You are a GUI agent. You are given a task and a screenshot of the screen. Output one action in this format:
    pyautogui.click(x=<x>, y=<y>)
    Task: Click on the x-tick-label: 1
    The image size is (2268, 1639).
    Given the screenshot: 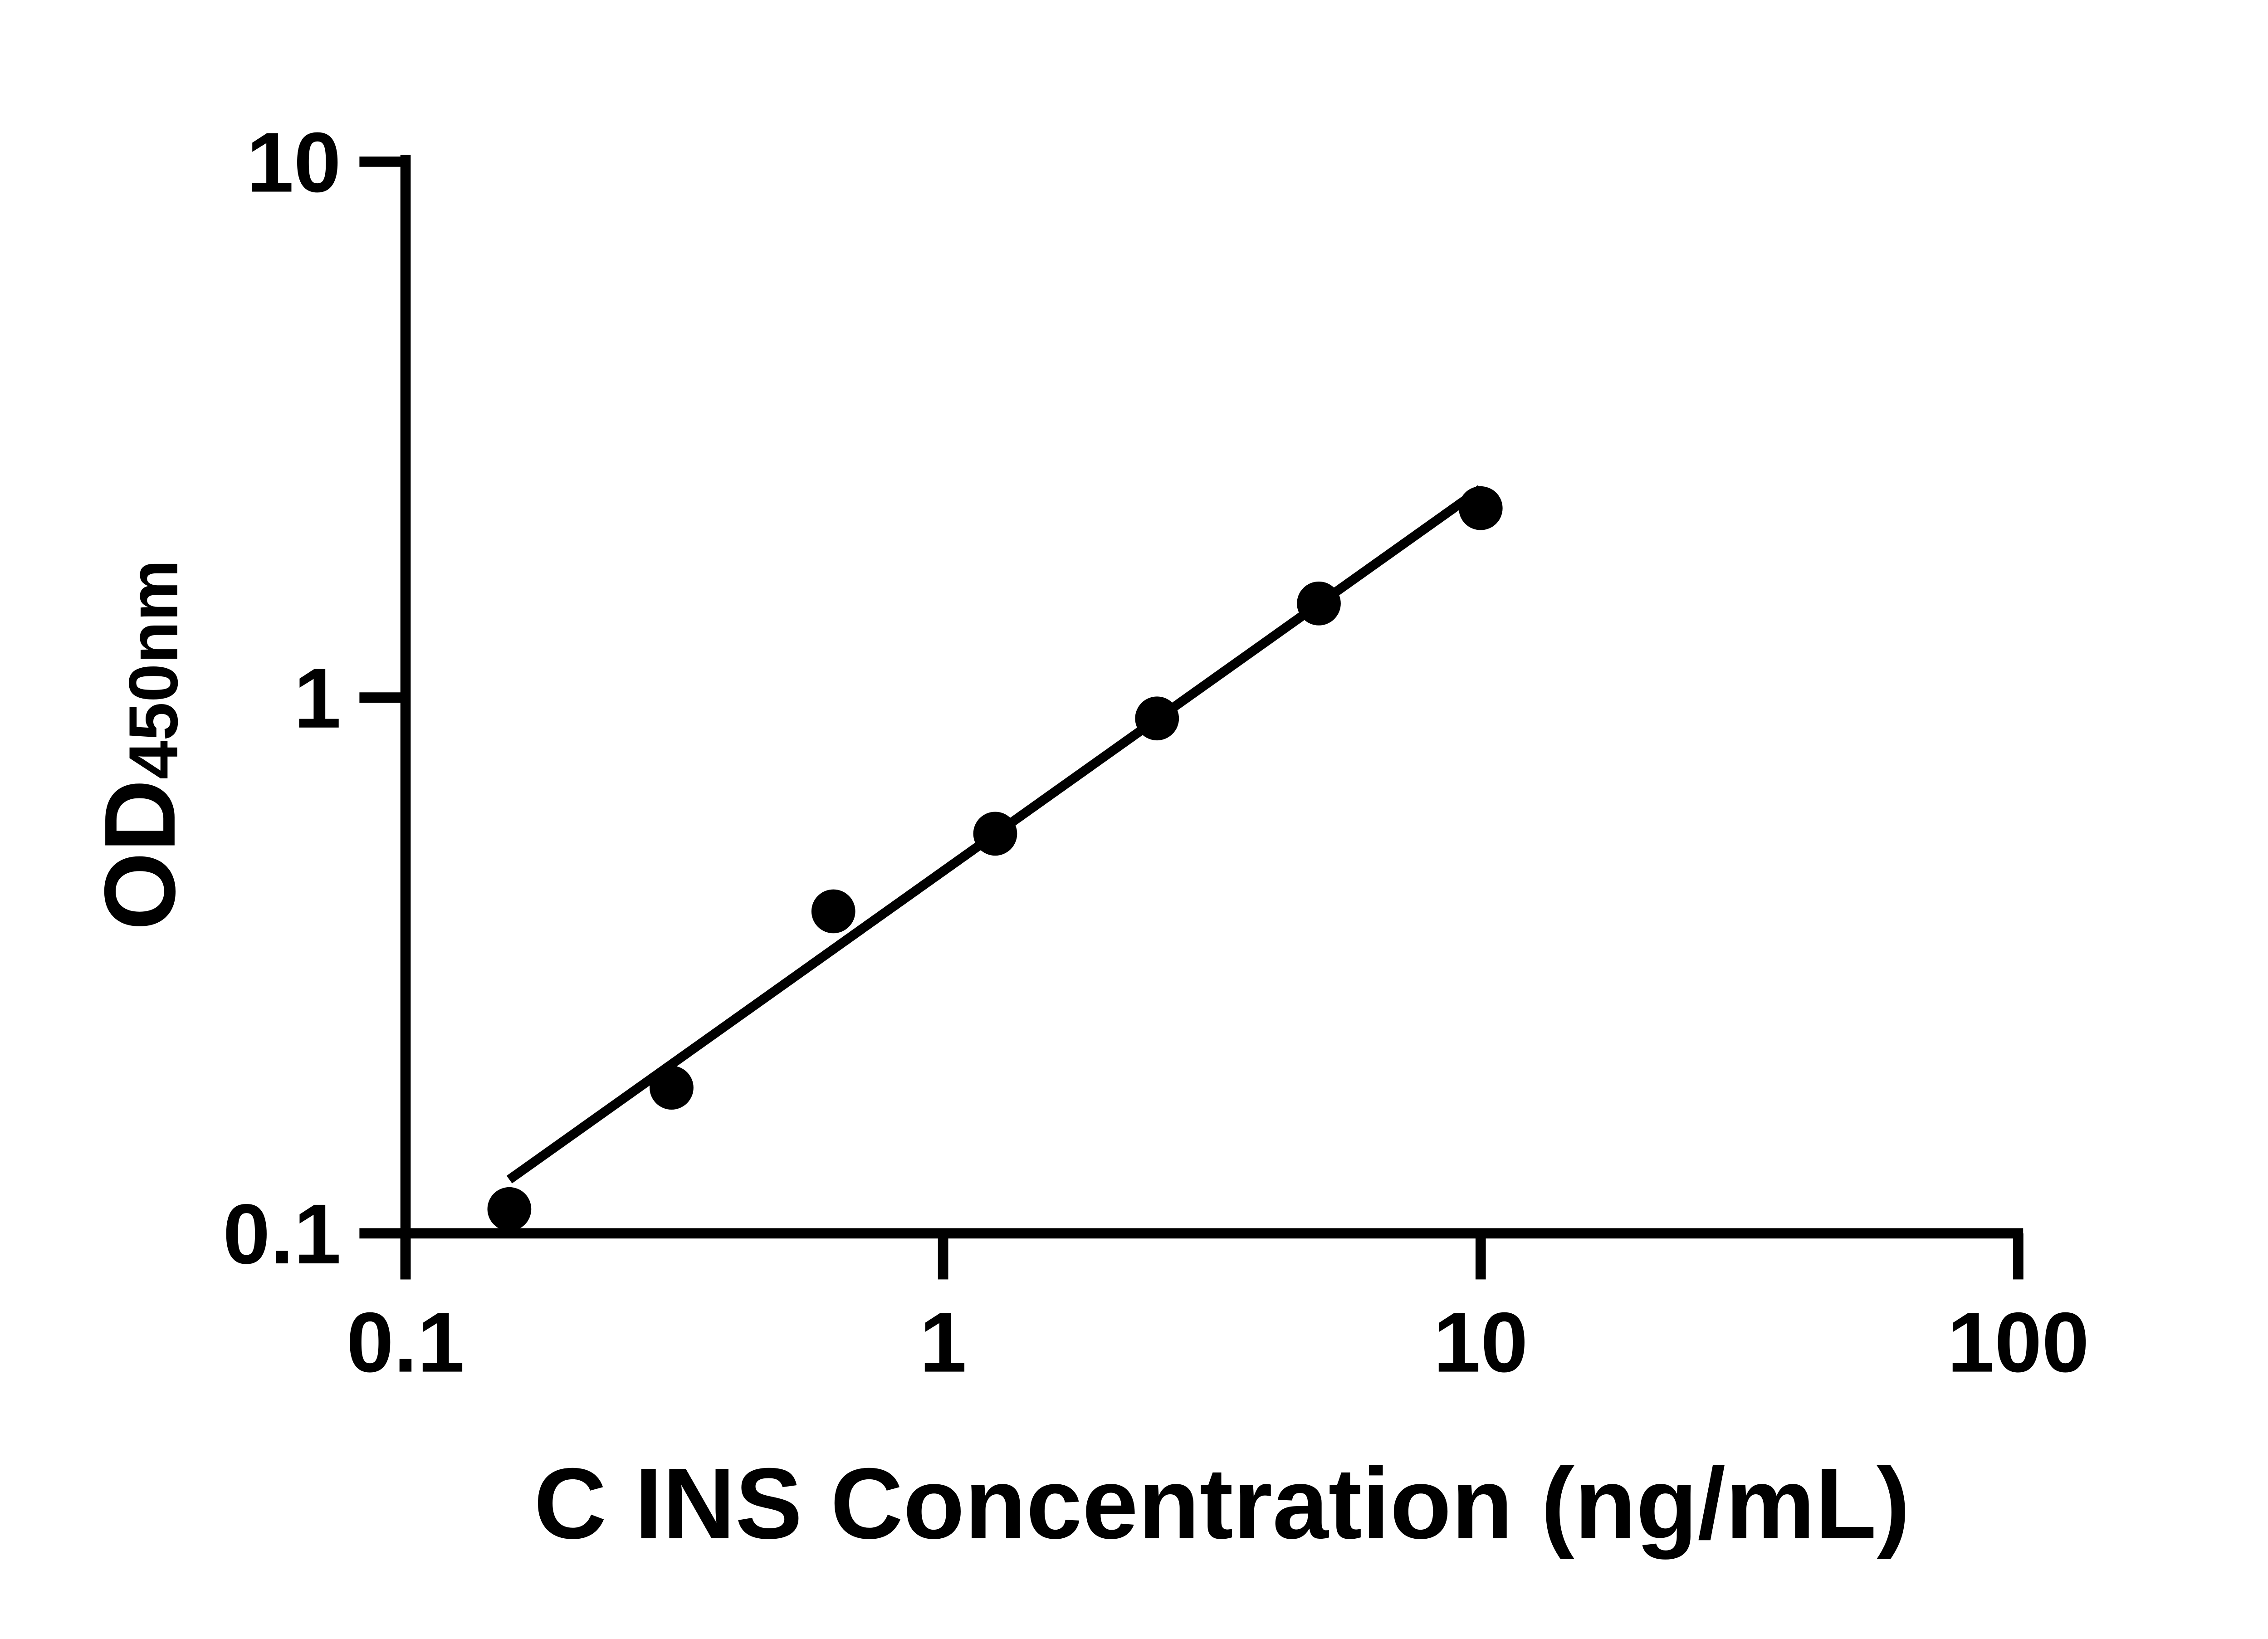 What is the action you would take?
    pyautogui.click(x=943, y=1342)
    